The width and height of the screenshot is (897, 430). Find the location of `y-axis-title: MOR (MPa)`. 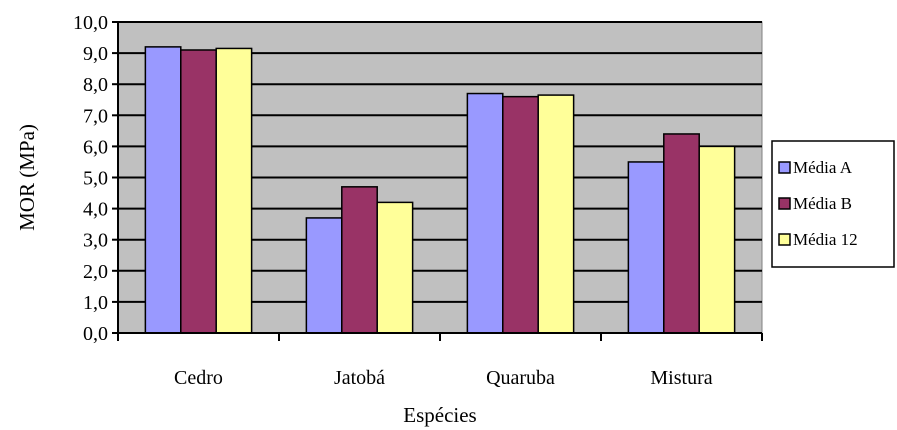

y-axis-title: MOR (MPa) is located at coordinates (27, 177).